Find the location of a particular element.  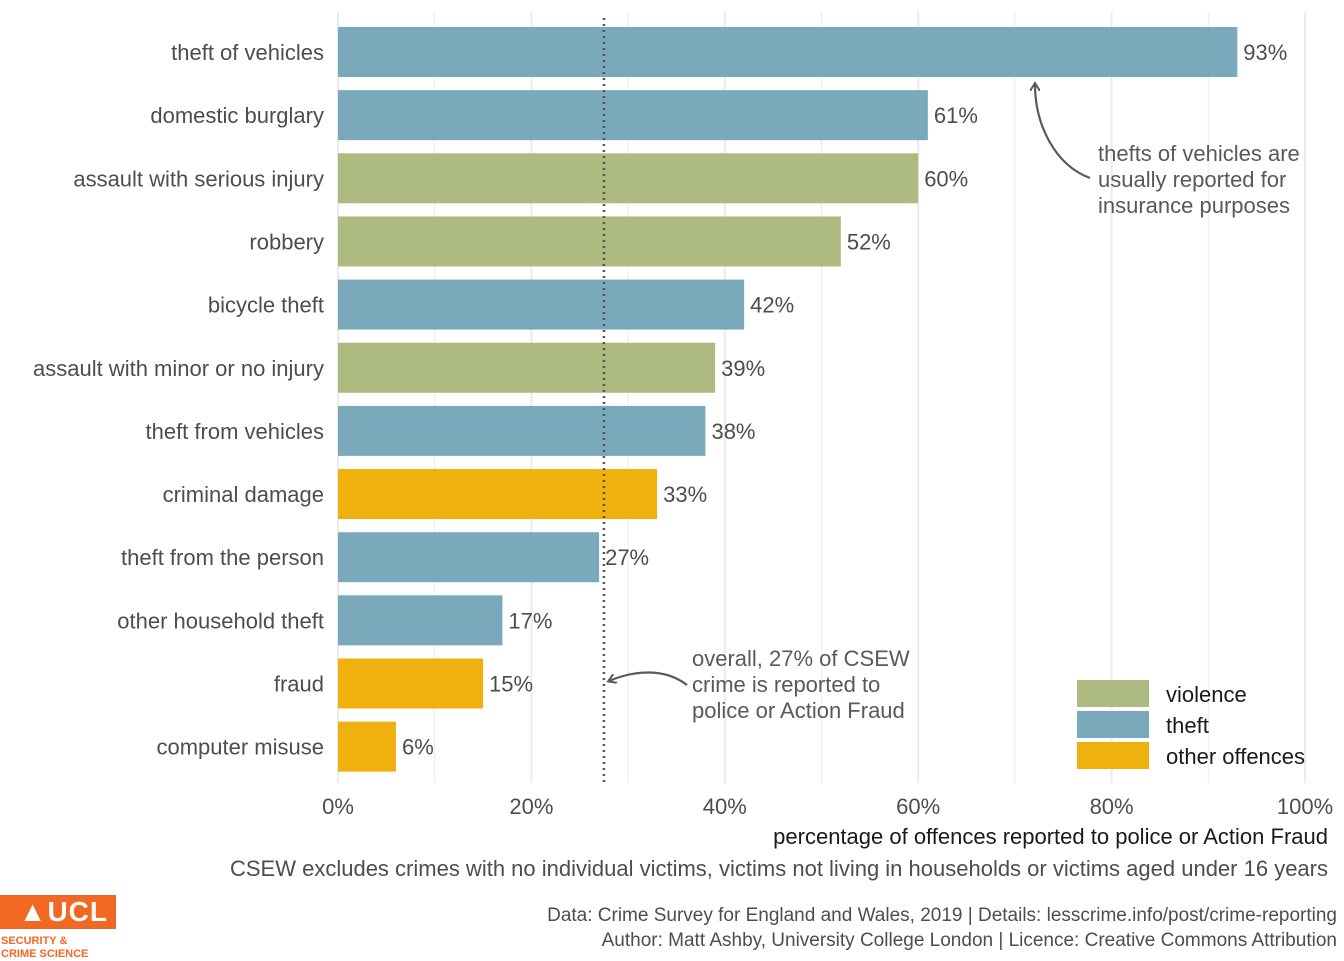

value-label: 17% is located at coordinates (530, 620).